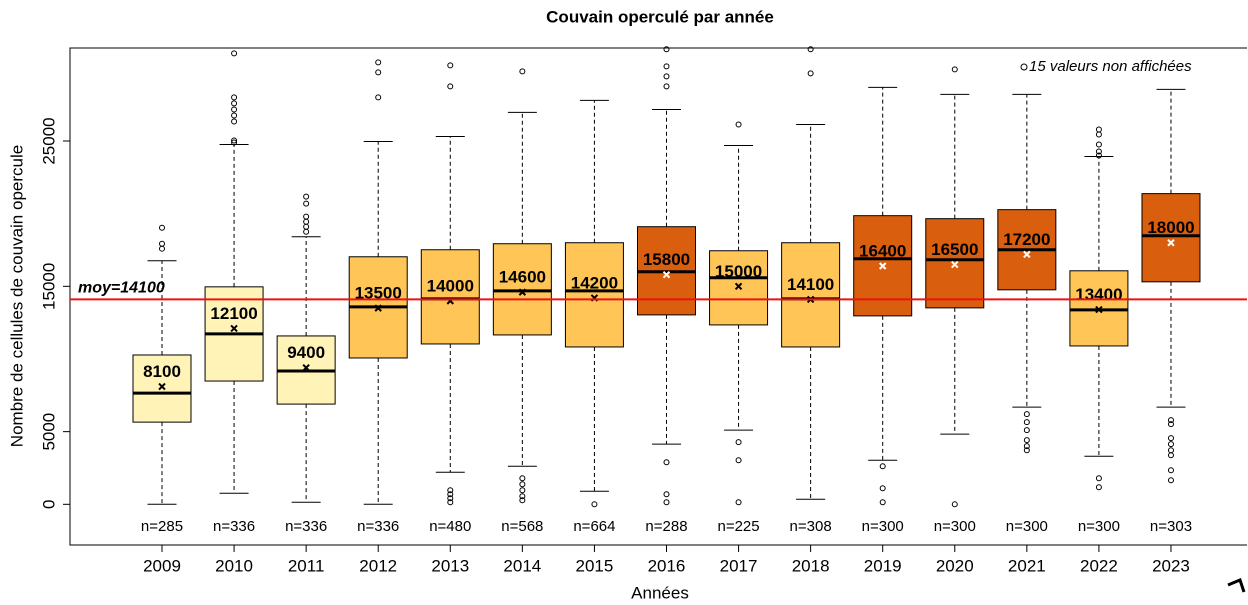  I want to click on annotation-symbol, so click(1024, 67).